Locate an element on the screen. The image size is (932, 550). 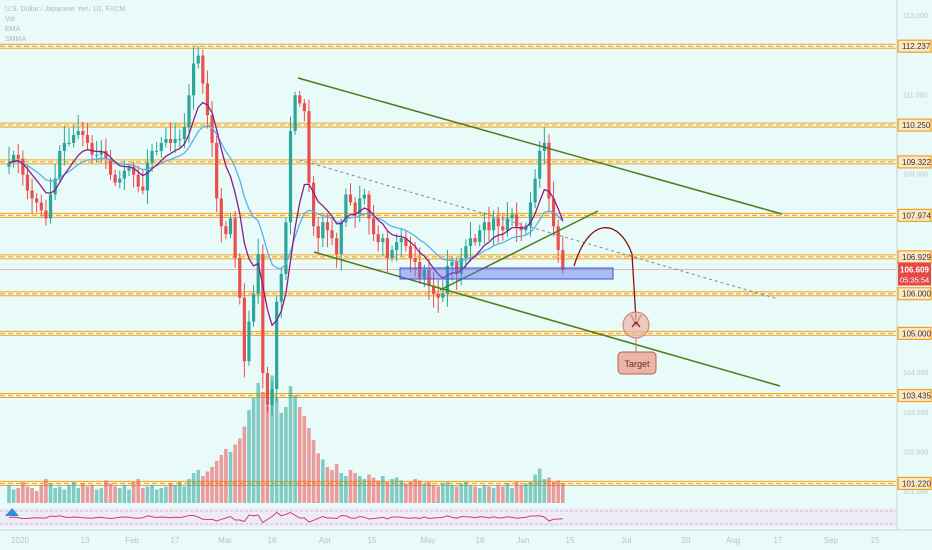
y-tick-label: 113.000 is located at coordinates (915, 16).